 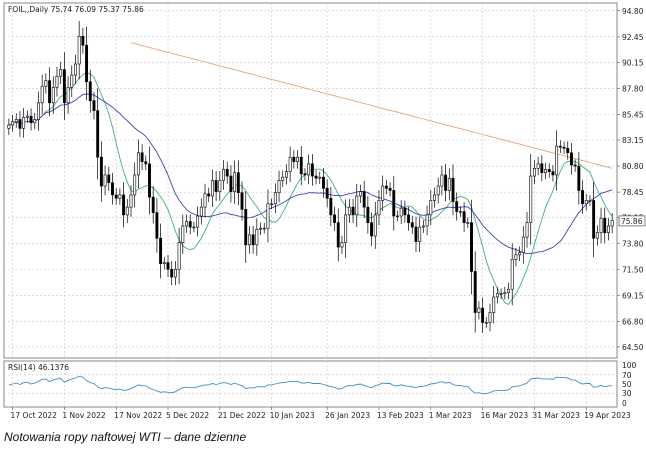 What do you see at coordinates (505, 415) in the screenshot?
I see `time-tick-label: 16 Mar 2023` at bounding box center [505, 415].